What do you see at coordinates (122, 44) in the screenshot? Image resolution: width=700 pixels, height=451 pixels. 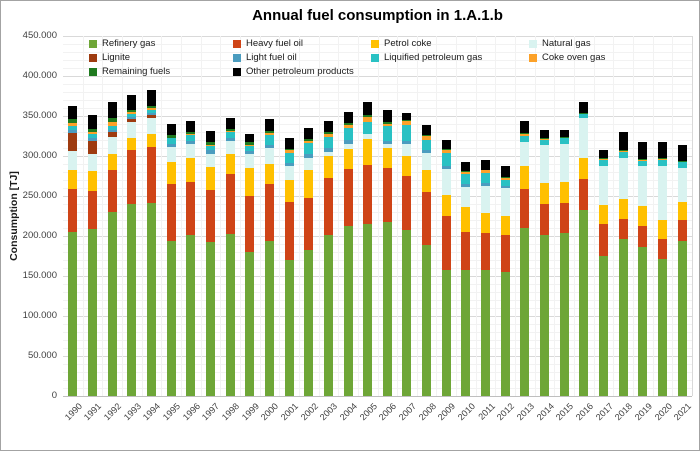 I see `legend-item-refinery-gas: Refinery gas` at bounding box center [122, 44].